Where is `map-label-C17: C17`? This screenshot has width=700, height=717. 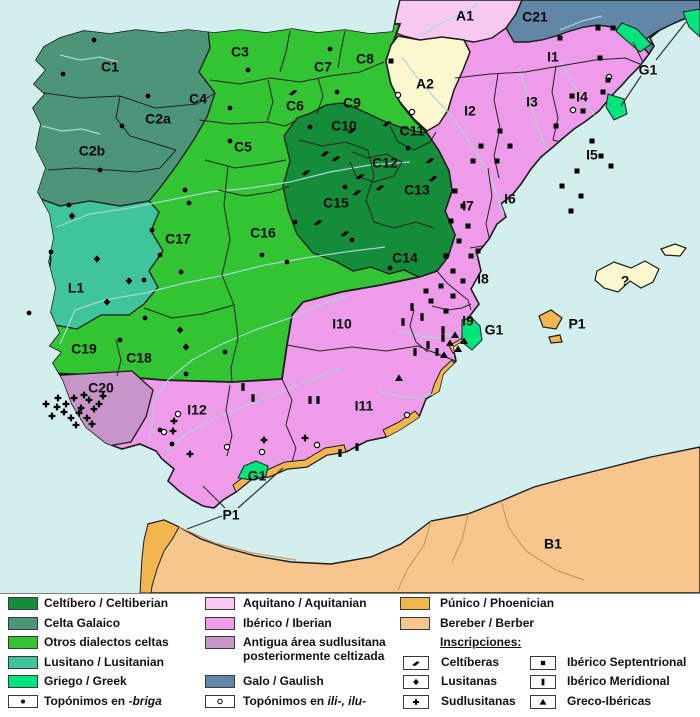
map-label-C17: C17 is located at coordinates (178, 239).